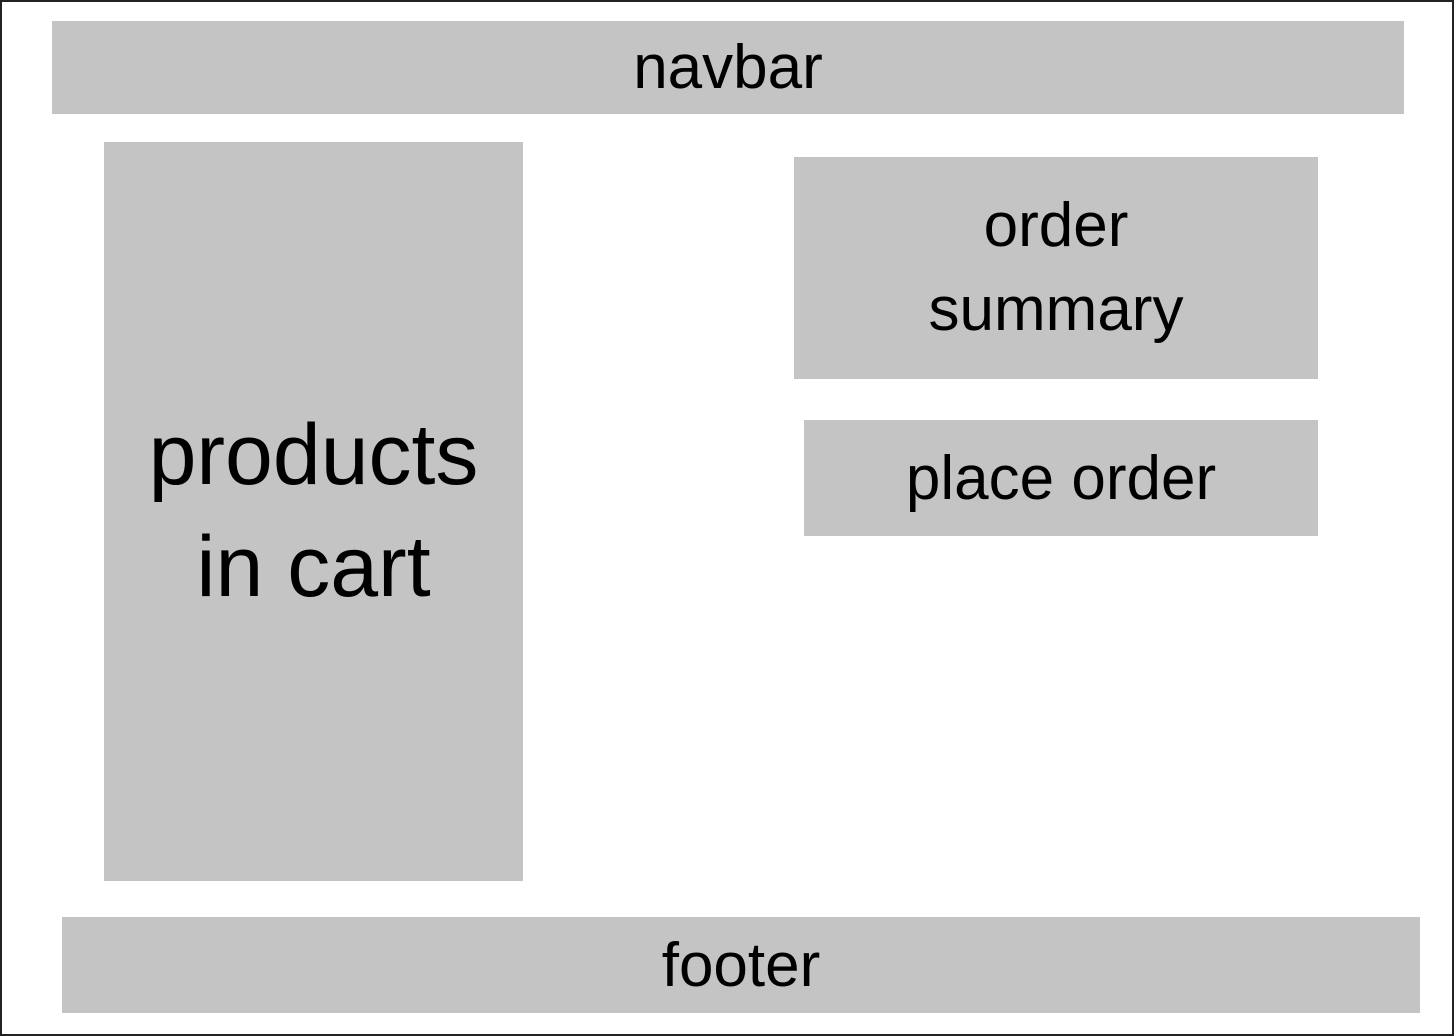 This screenshot has height=1036, width=1454. I want to click on navbar-block: navbar, so click(728, 67).